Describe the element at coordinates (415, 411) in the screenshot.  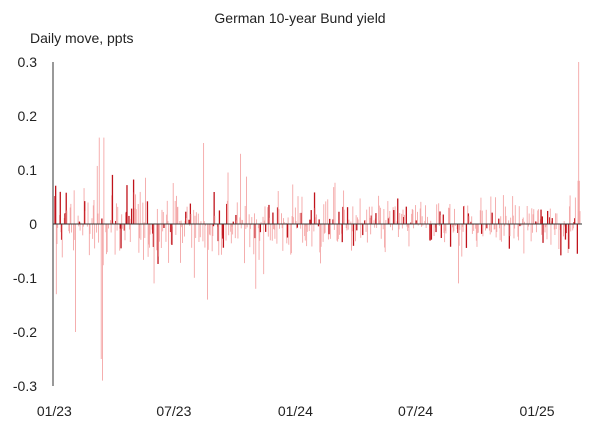
I see `x-tick-label: 07/24` at that location.